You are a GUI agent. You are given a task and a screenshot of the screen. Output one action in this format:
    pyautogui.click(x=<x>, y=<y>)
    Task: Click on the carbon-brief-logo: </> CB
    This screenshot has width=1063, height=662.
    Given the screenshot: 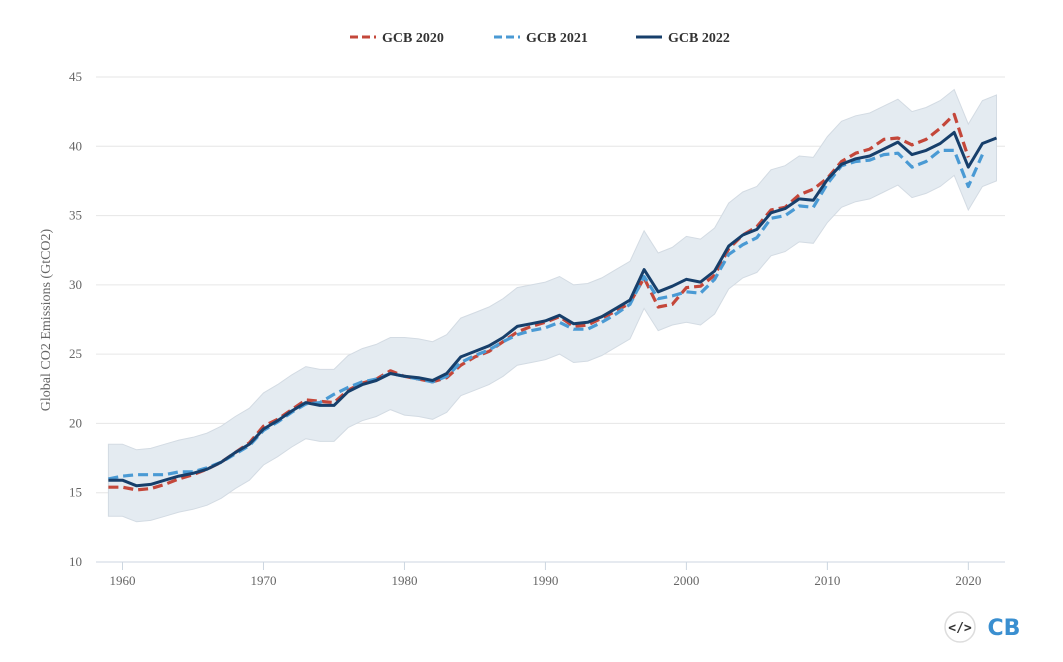 What is the action you would take?
    pyautogui.click(x=982, y=627)
    